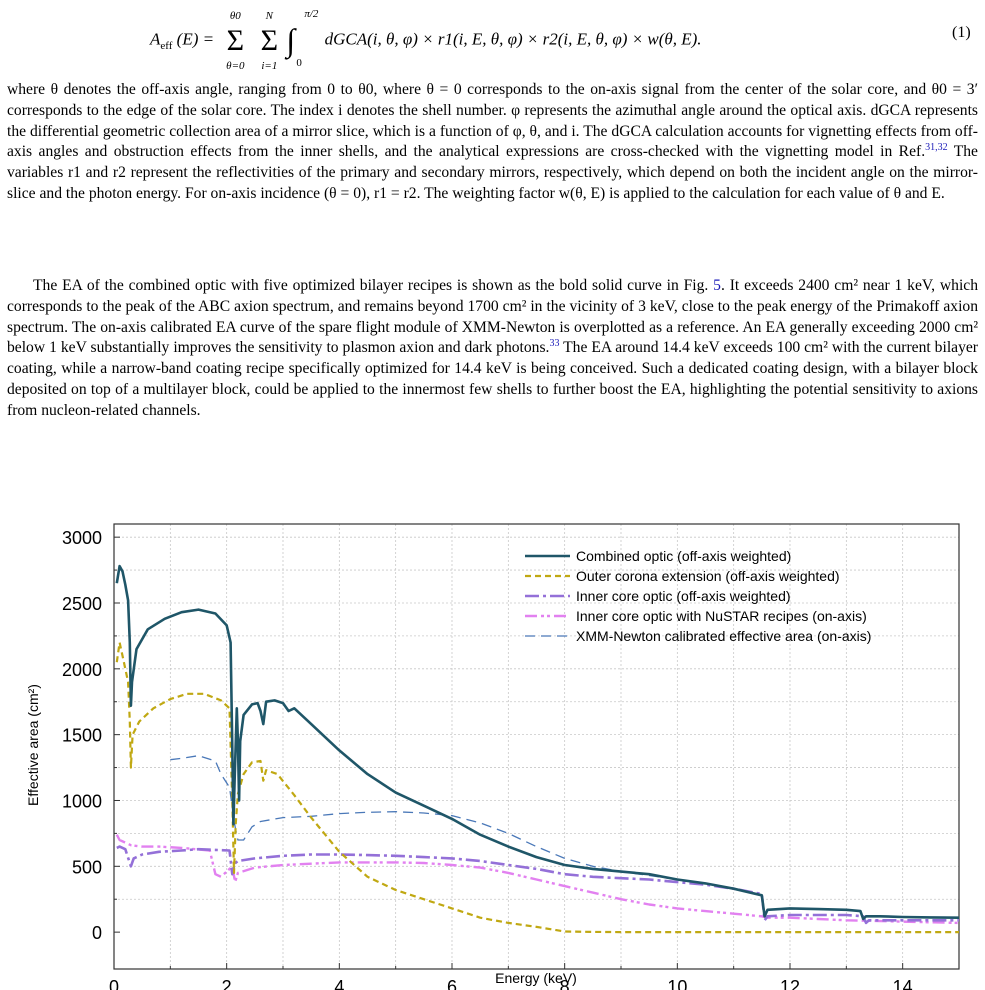 This screenshot has width=985, height=990. What do you see at coordinates (339, 983) in the screenshot?
I see `x-tick-label: 4` at bounding box center [339, 983].